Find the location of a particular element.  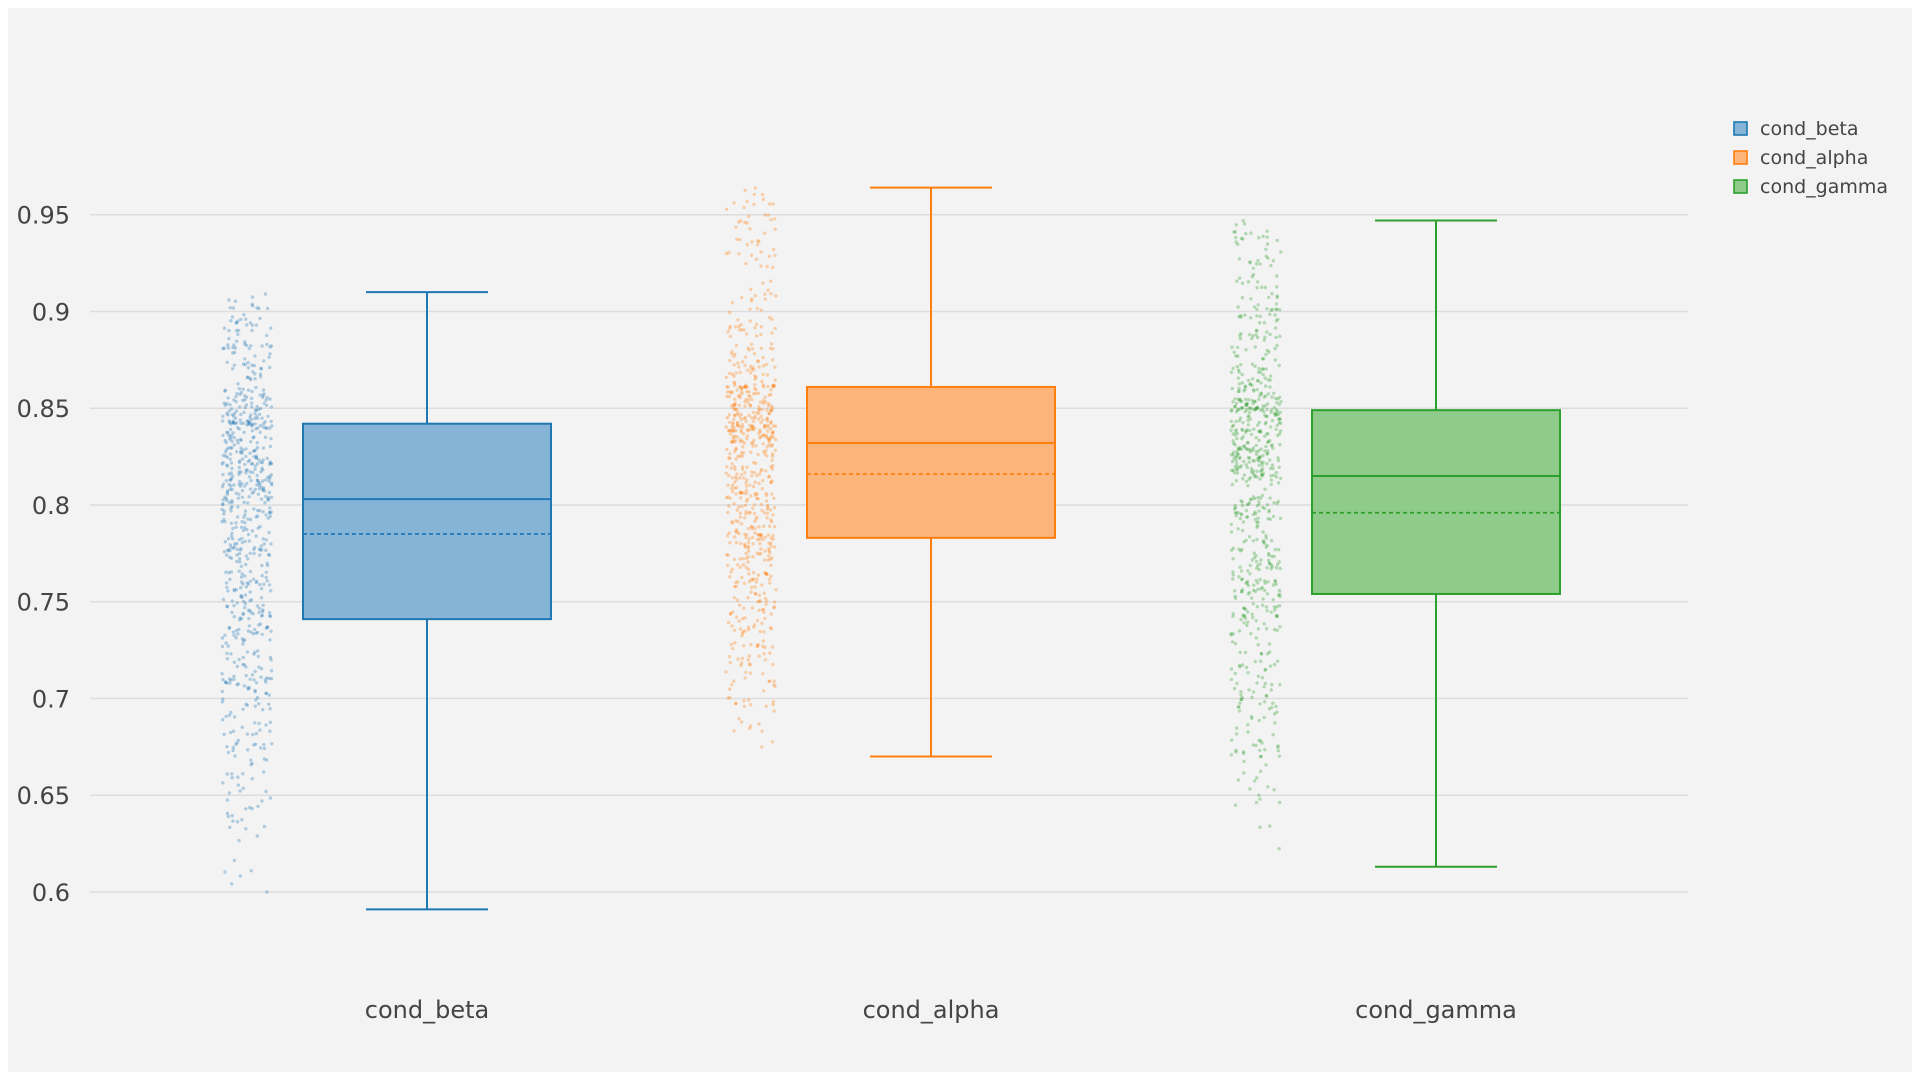

y-axis-tick-labels: 0.60.650.70.750.80.850.90.95 is located at coordinates (43, 554).